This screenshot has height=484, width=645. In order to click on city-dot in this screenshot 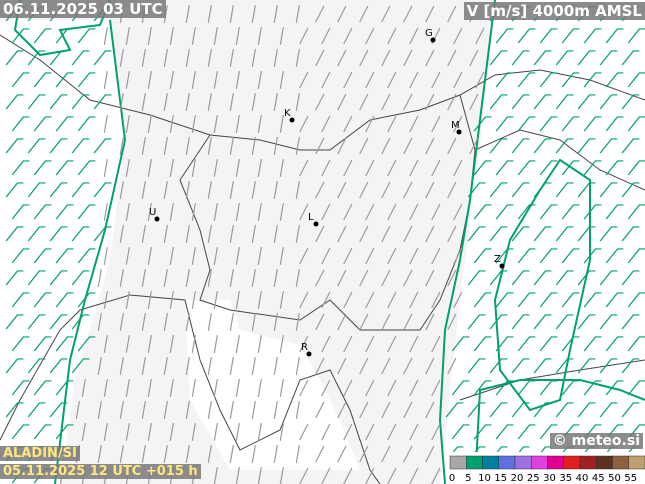, I will do `click(309, 354)`.